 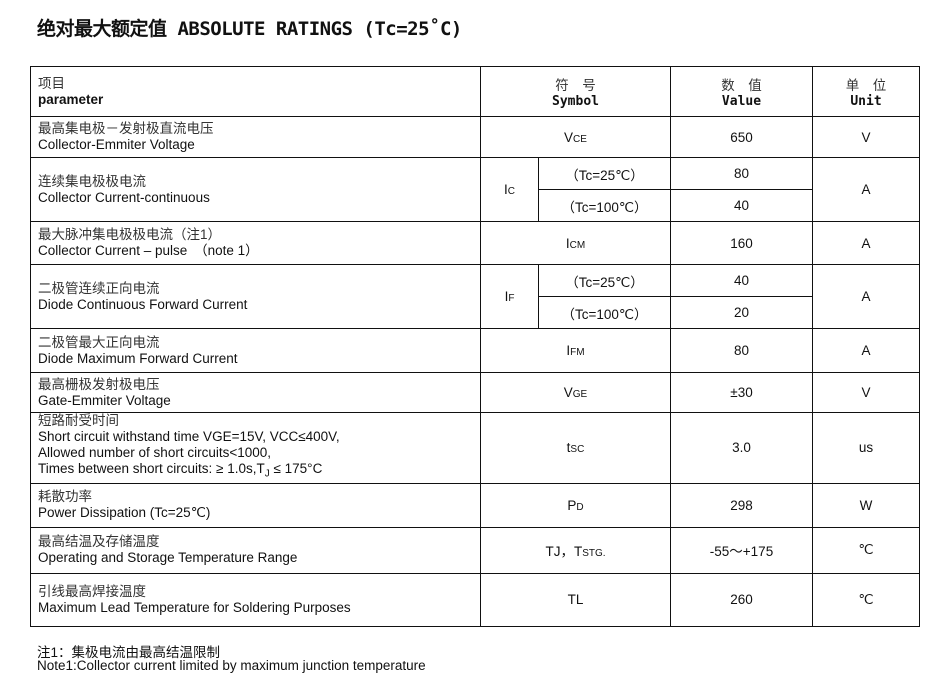 What do you see at coordinates (564, 552) in the screenshot?
I see `symbol: TJ，T` at bounding box center [564, 552].